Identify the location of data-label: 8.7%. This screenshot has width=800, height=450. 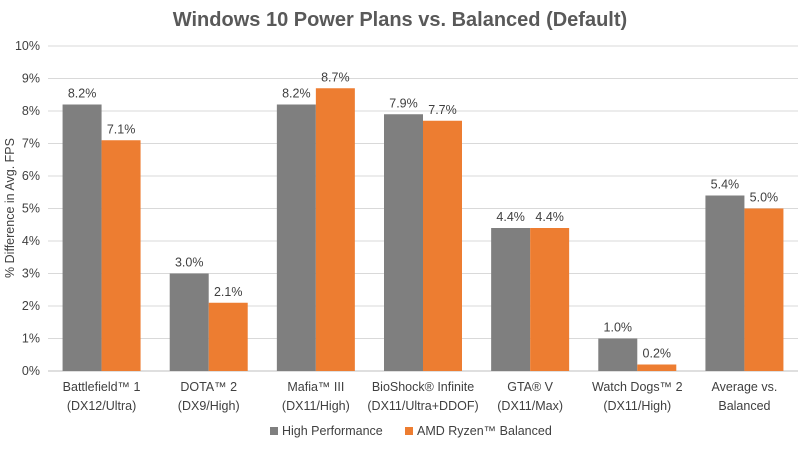
(335, 77).